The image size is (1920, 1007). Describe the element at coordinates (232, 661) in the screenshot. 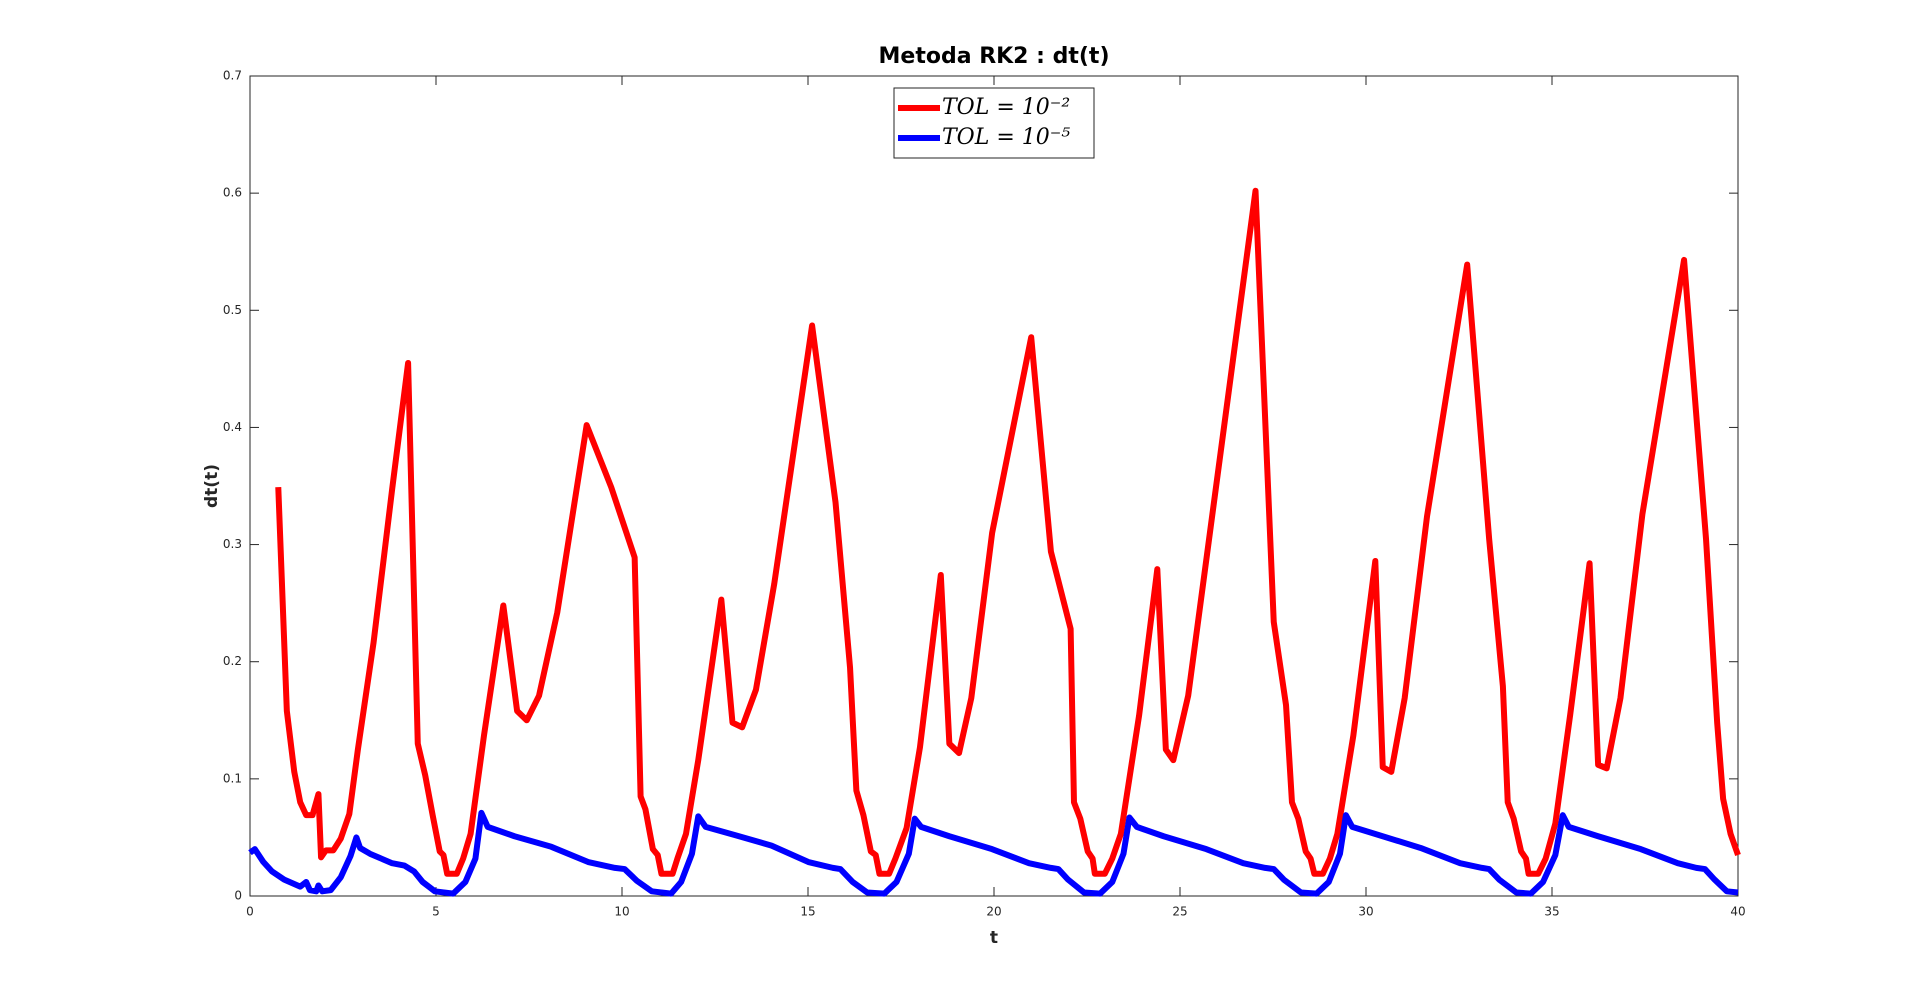

I see `y-tick-label: 0.2` at that location.